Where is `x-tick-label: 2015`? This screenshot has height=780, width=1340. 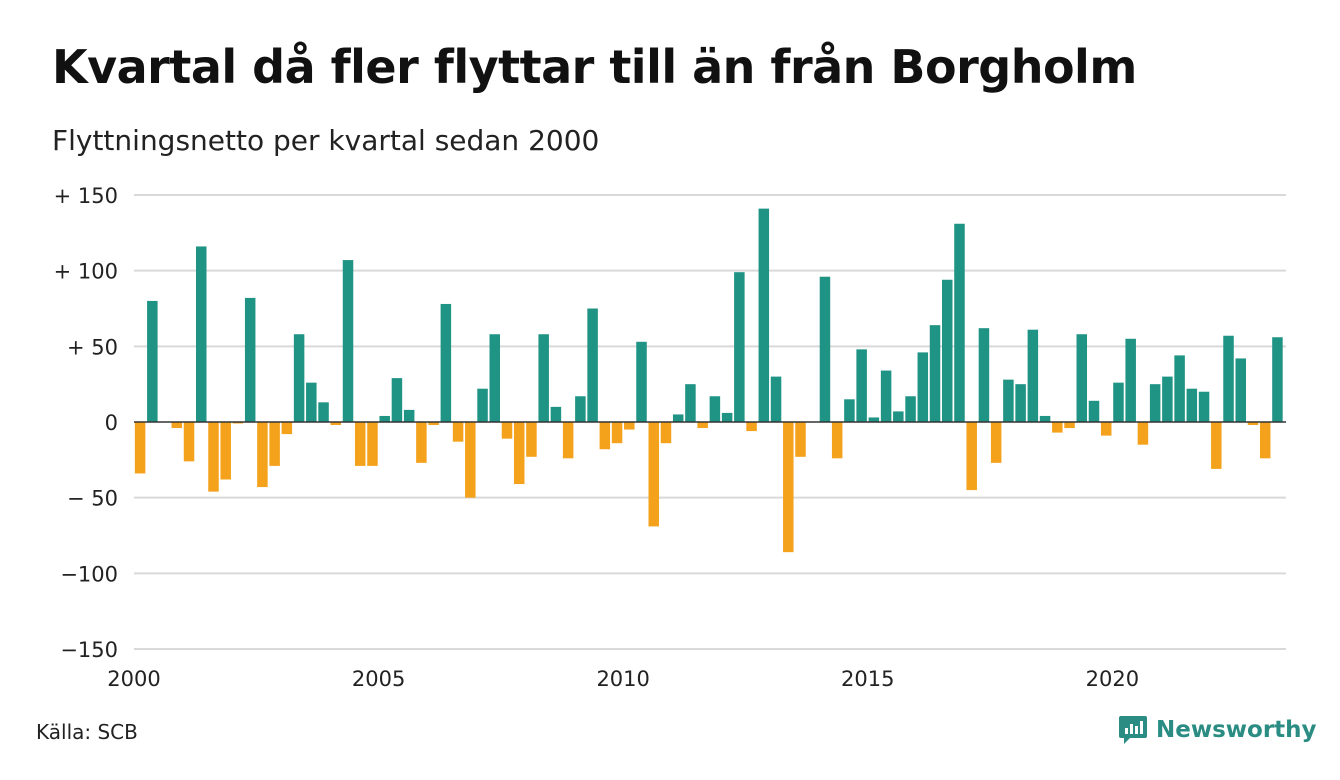 x-tick-label: 2015 is located at coordinates (867, 679).